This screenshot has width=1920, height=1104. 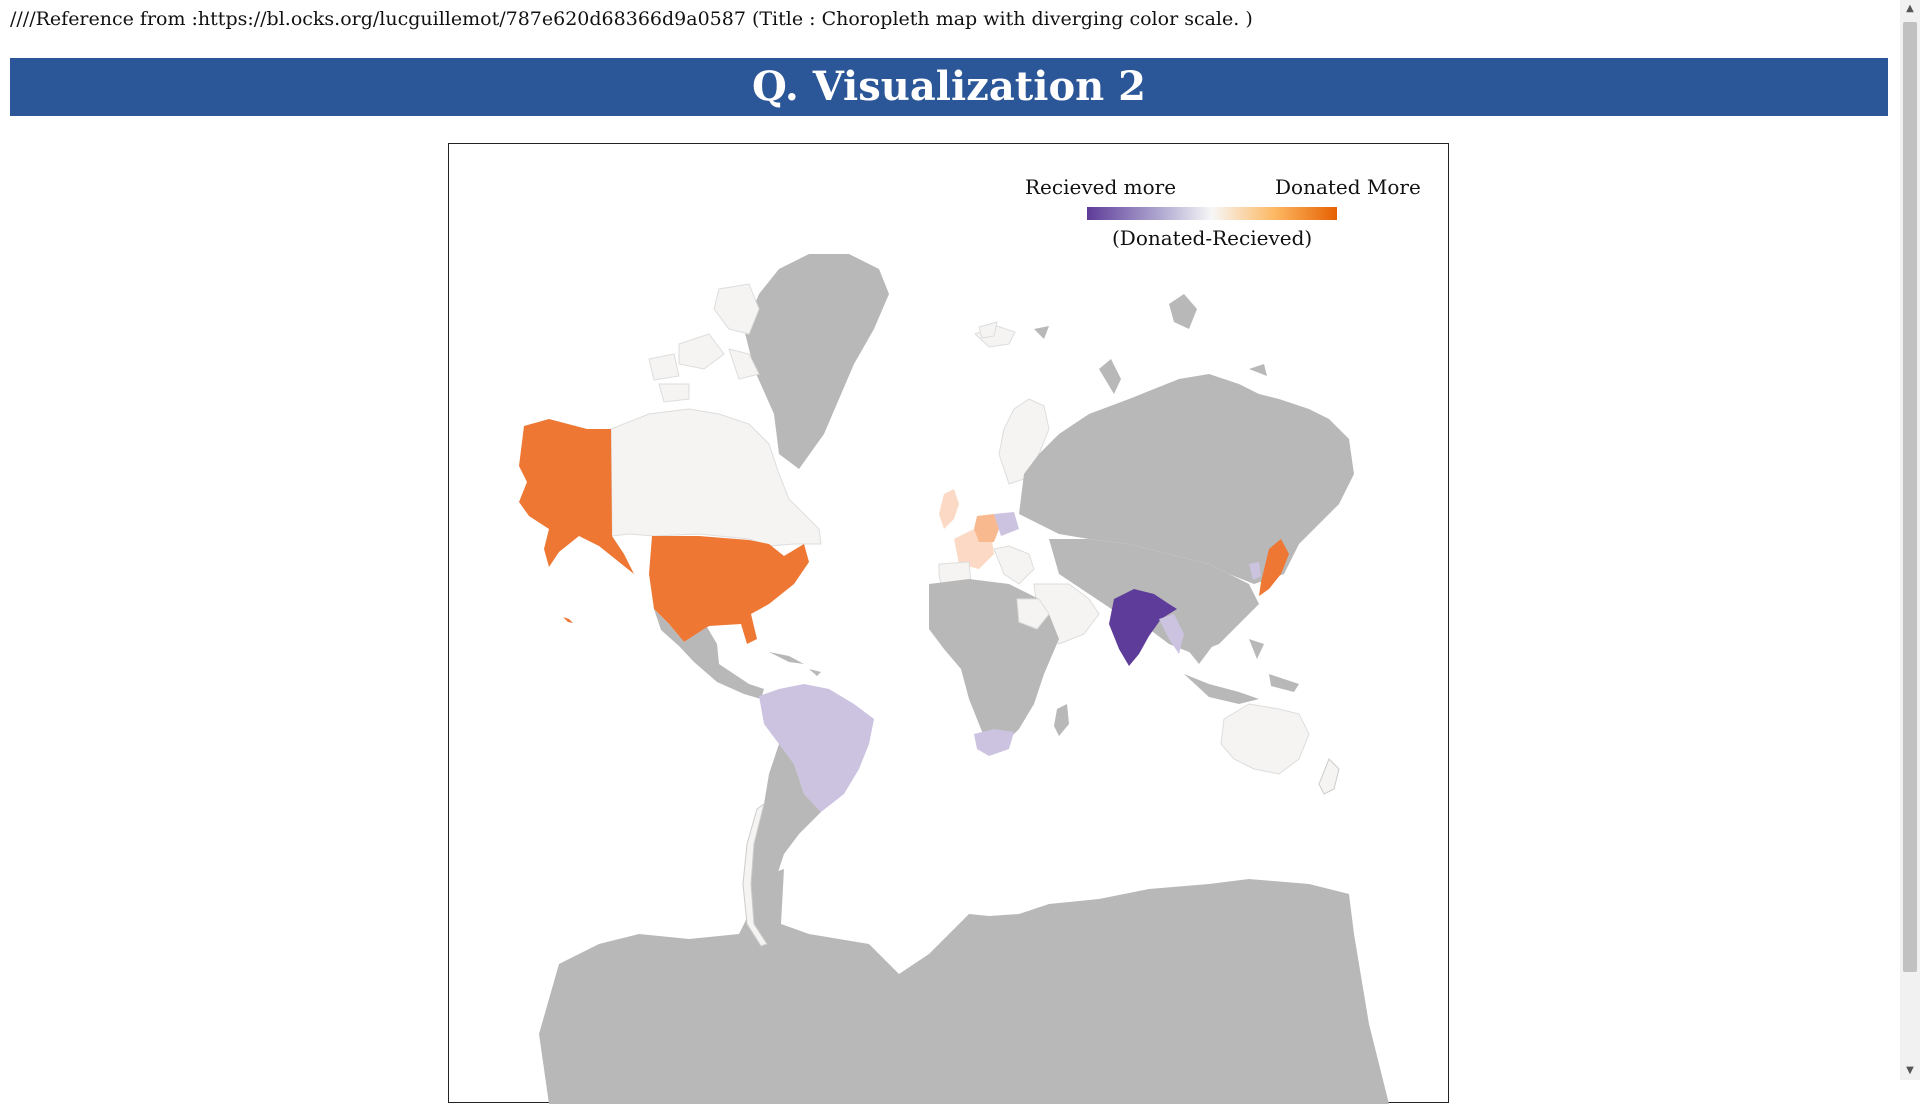 I want to click on scroll-up-arrow-icon: ▲, so click(x=1910, y=8).